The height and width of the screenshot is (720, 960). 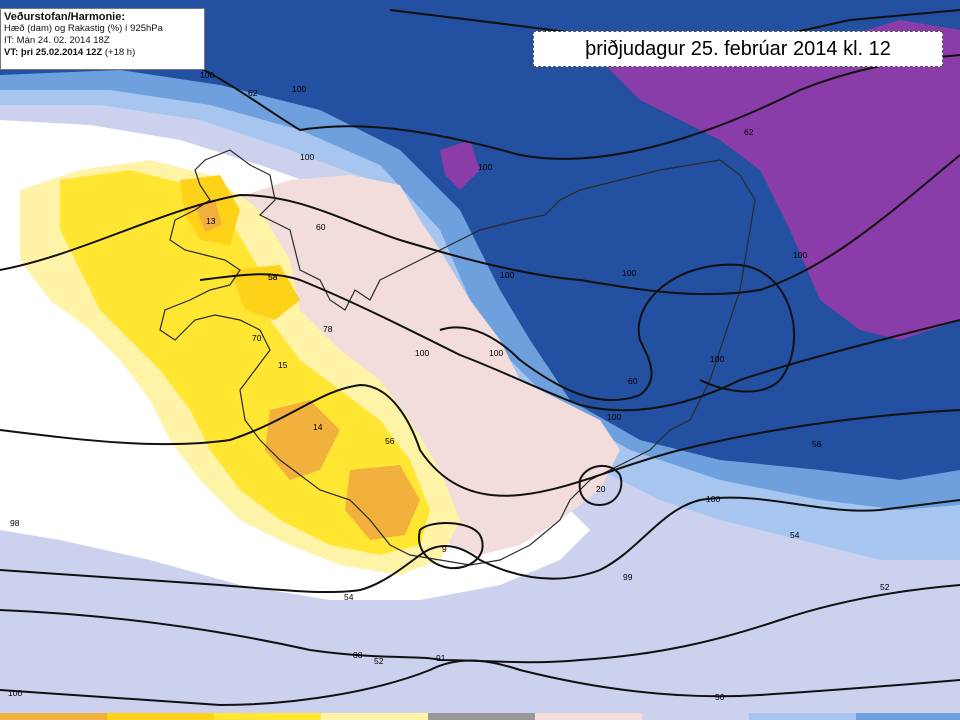 What do you see at coordinates (628, 577) in the screenshot?
I see `humidity-label: 99` at bounding box center [628, 577].